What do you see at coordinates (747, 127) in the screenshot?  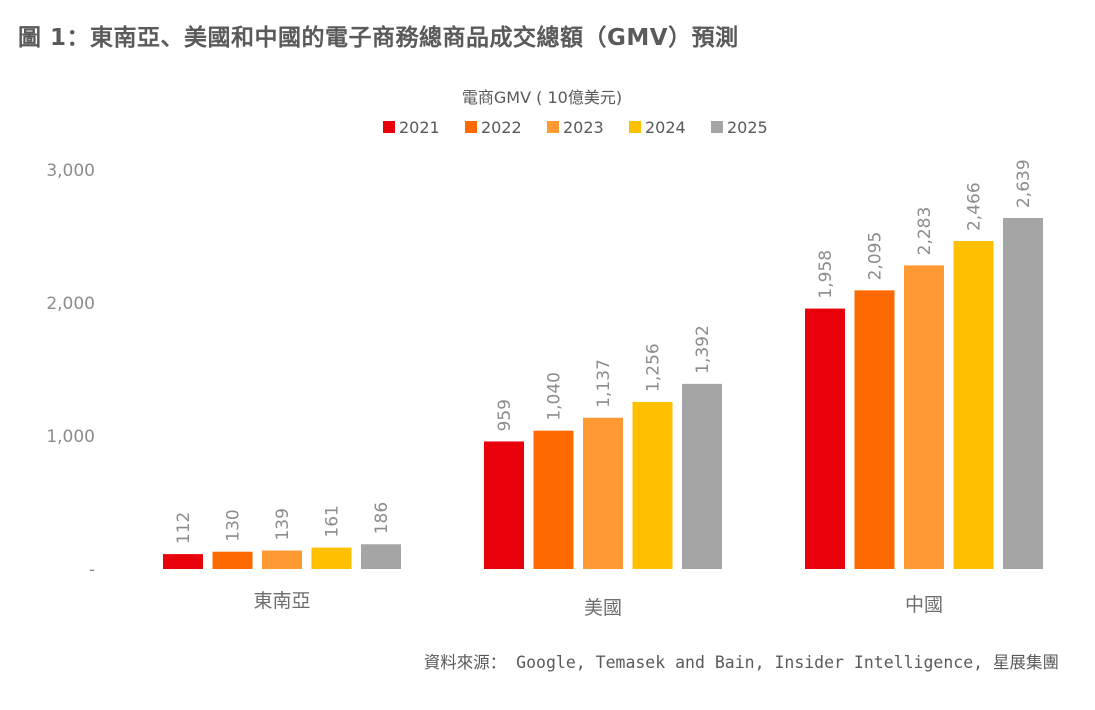 I see `legend-label-2025: 2025` at bounding box center [747, 127].